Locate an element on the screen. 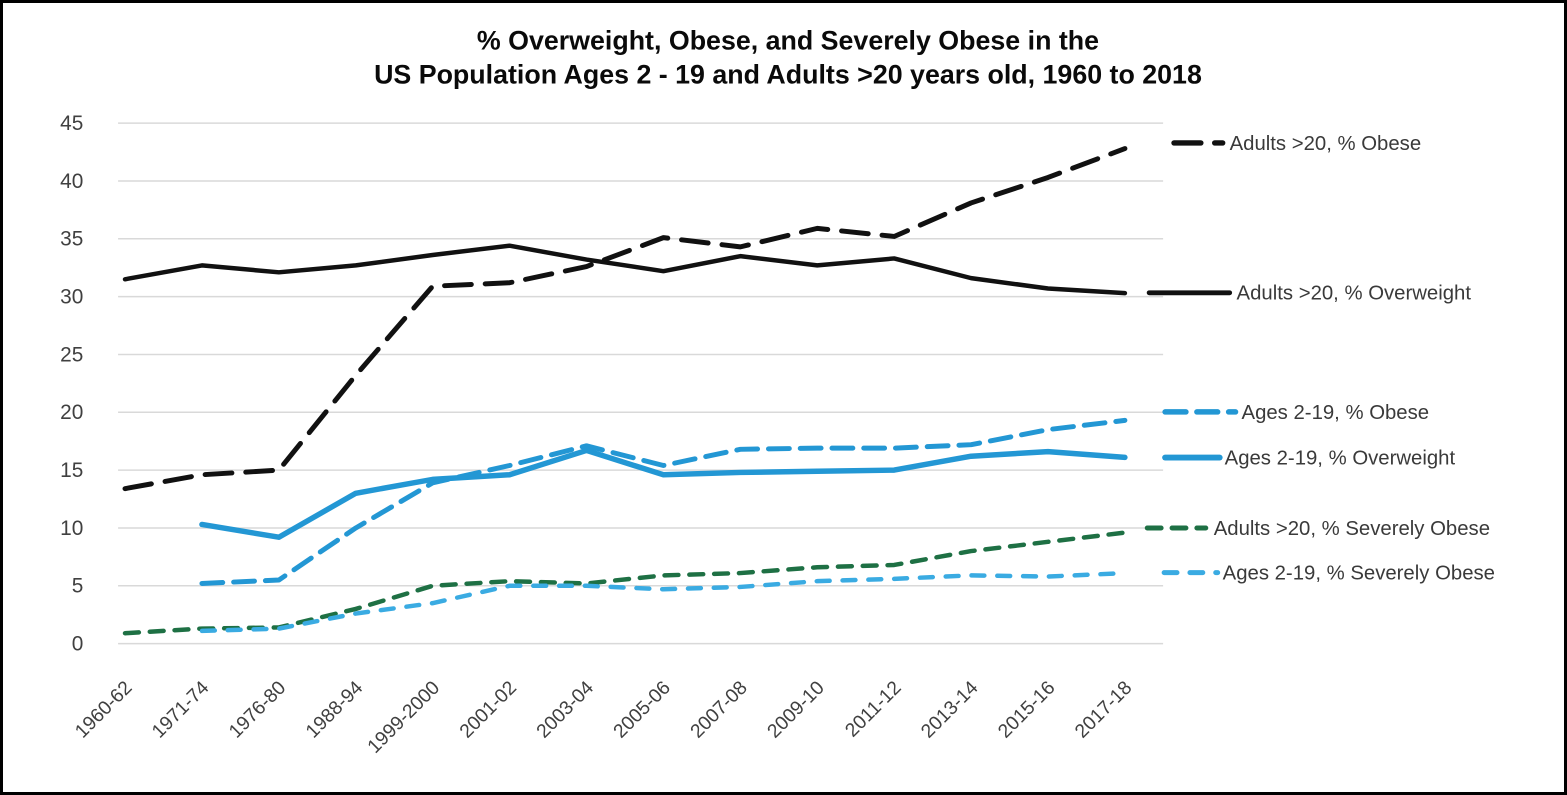 The image size is (1567, 795). kids-obese-legend-label: Ages 2-19, % Obese is located at coordinates (1336, 413).